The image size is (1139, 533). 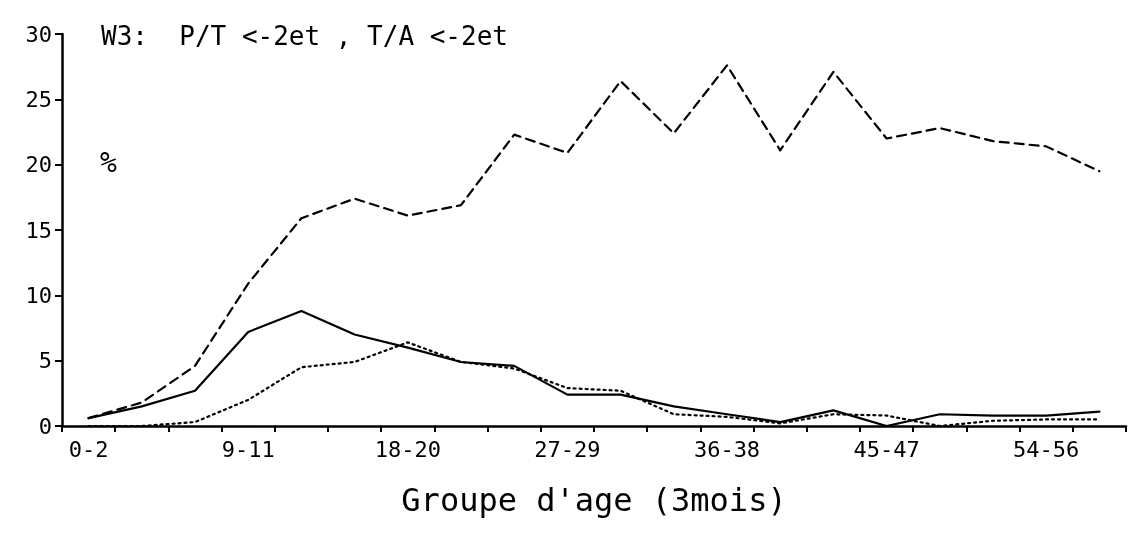 What do you see at coordinates (38, 230) in the screenshot?
I see `y-tick-label: 15` at bounding box center [38, 230].